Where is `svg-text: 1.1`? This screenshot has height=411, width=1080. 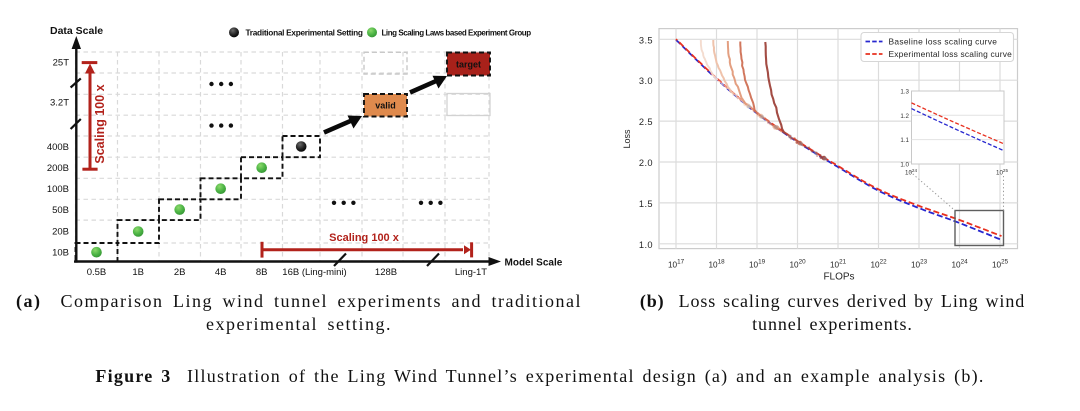 svg-text: 1.1 is located at coordinates (904, 140).